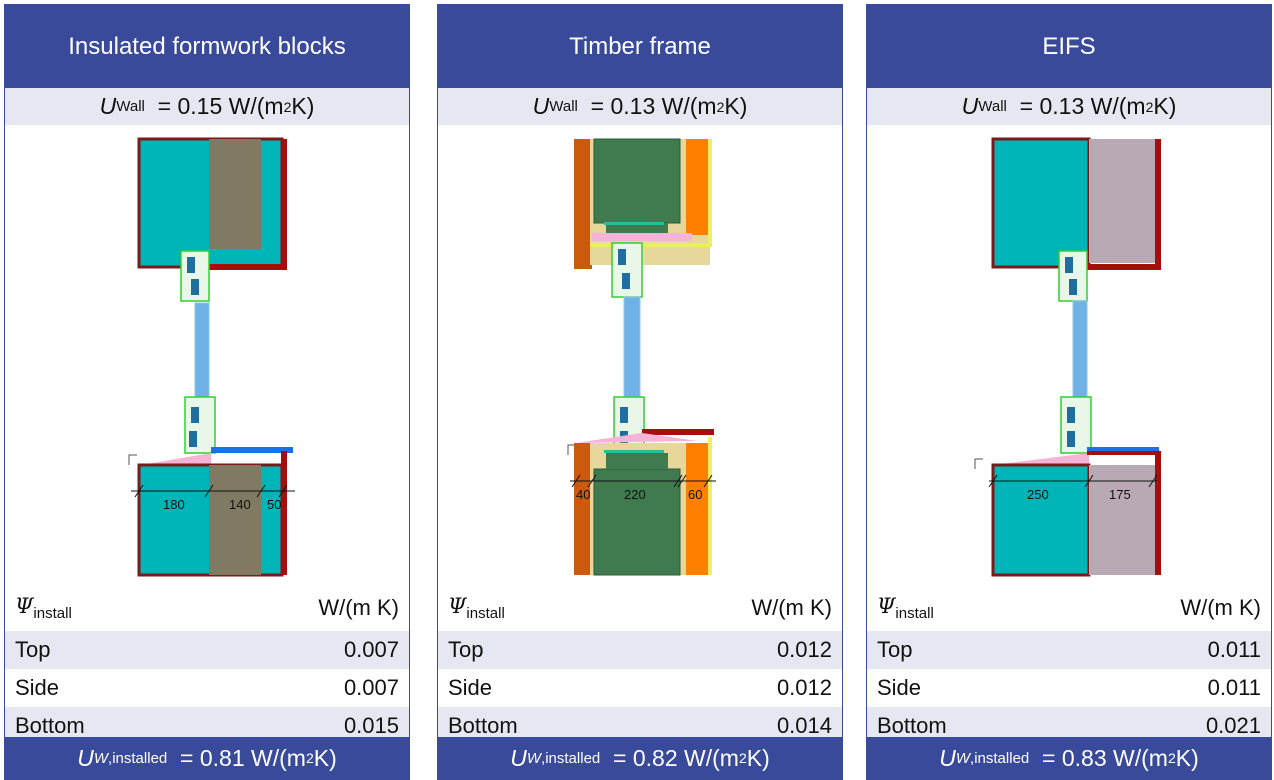  What do you see at coordinates (1120, 494) in the screenshot?
I see `dim-label: 175` at bounding box center [1120, 494].